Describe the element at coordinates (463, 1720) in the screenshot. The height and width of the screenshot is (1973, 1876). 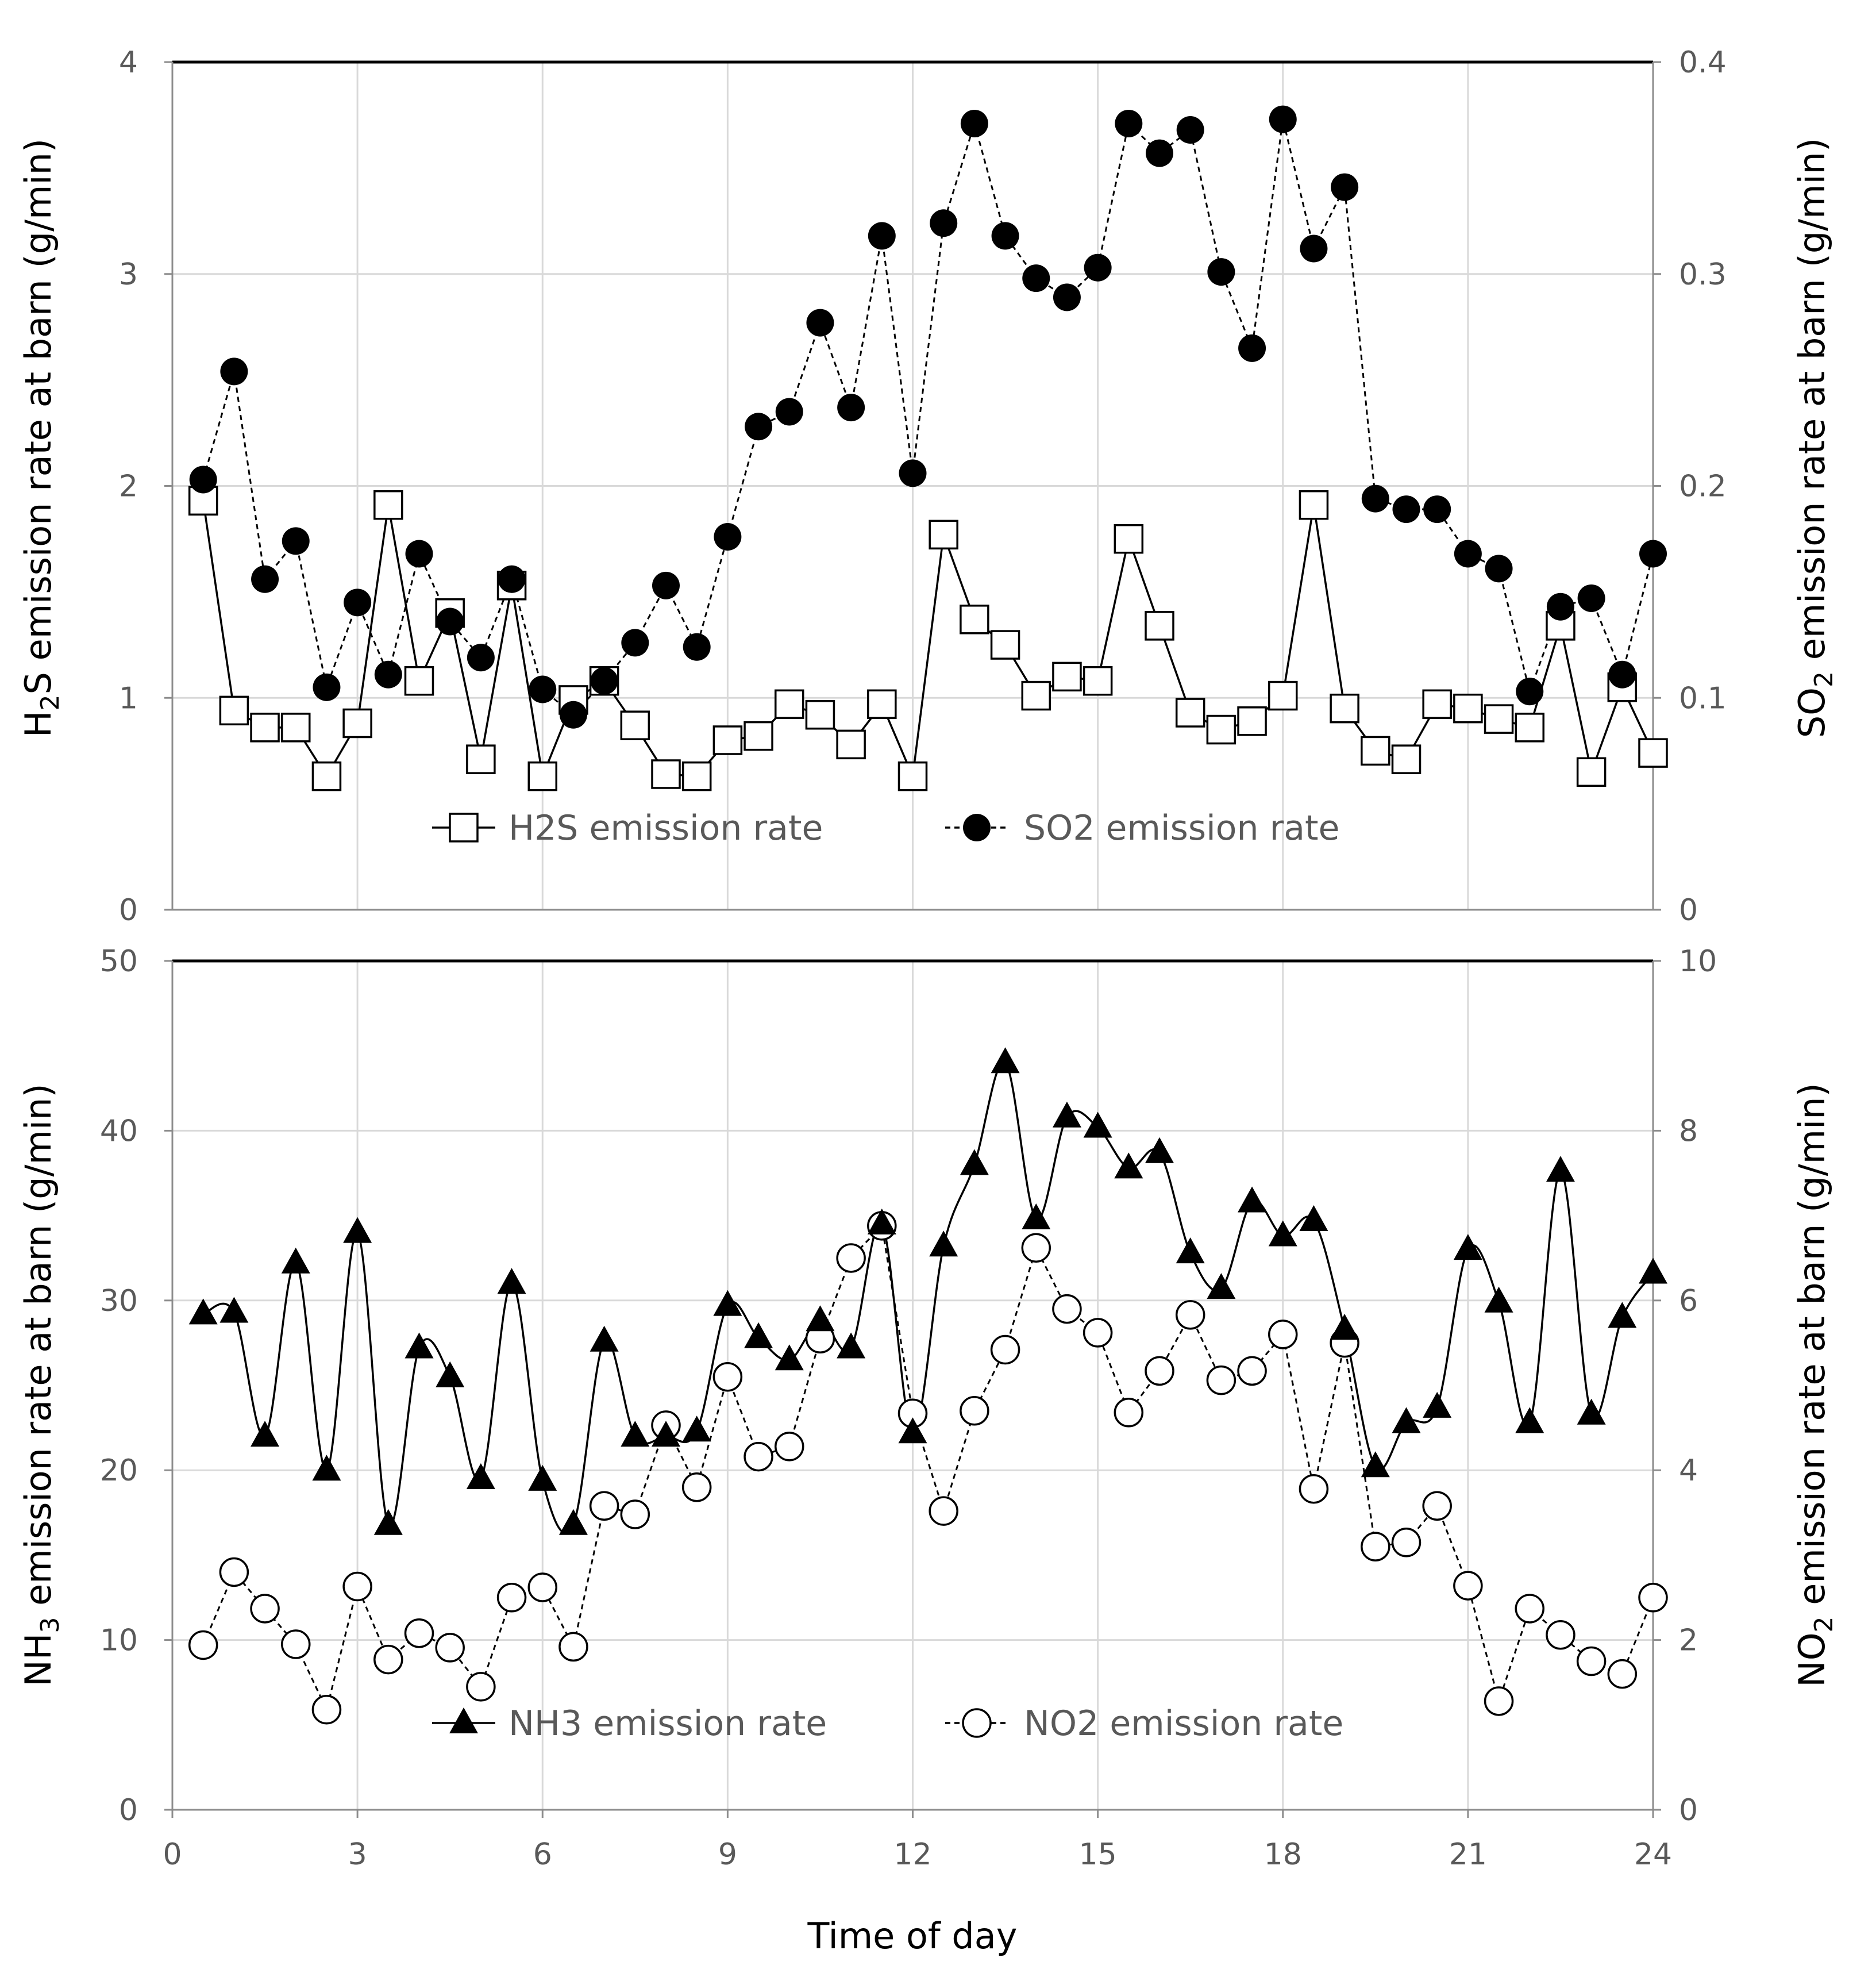
I see `nh3-emission-rate-legend-marker` at that location.